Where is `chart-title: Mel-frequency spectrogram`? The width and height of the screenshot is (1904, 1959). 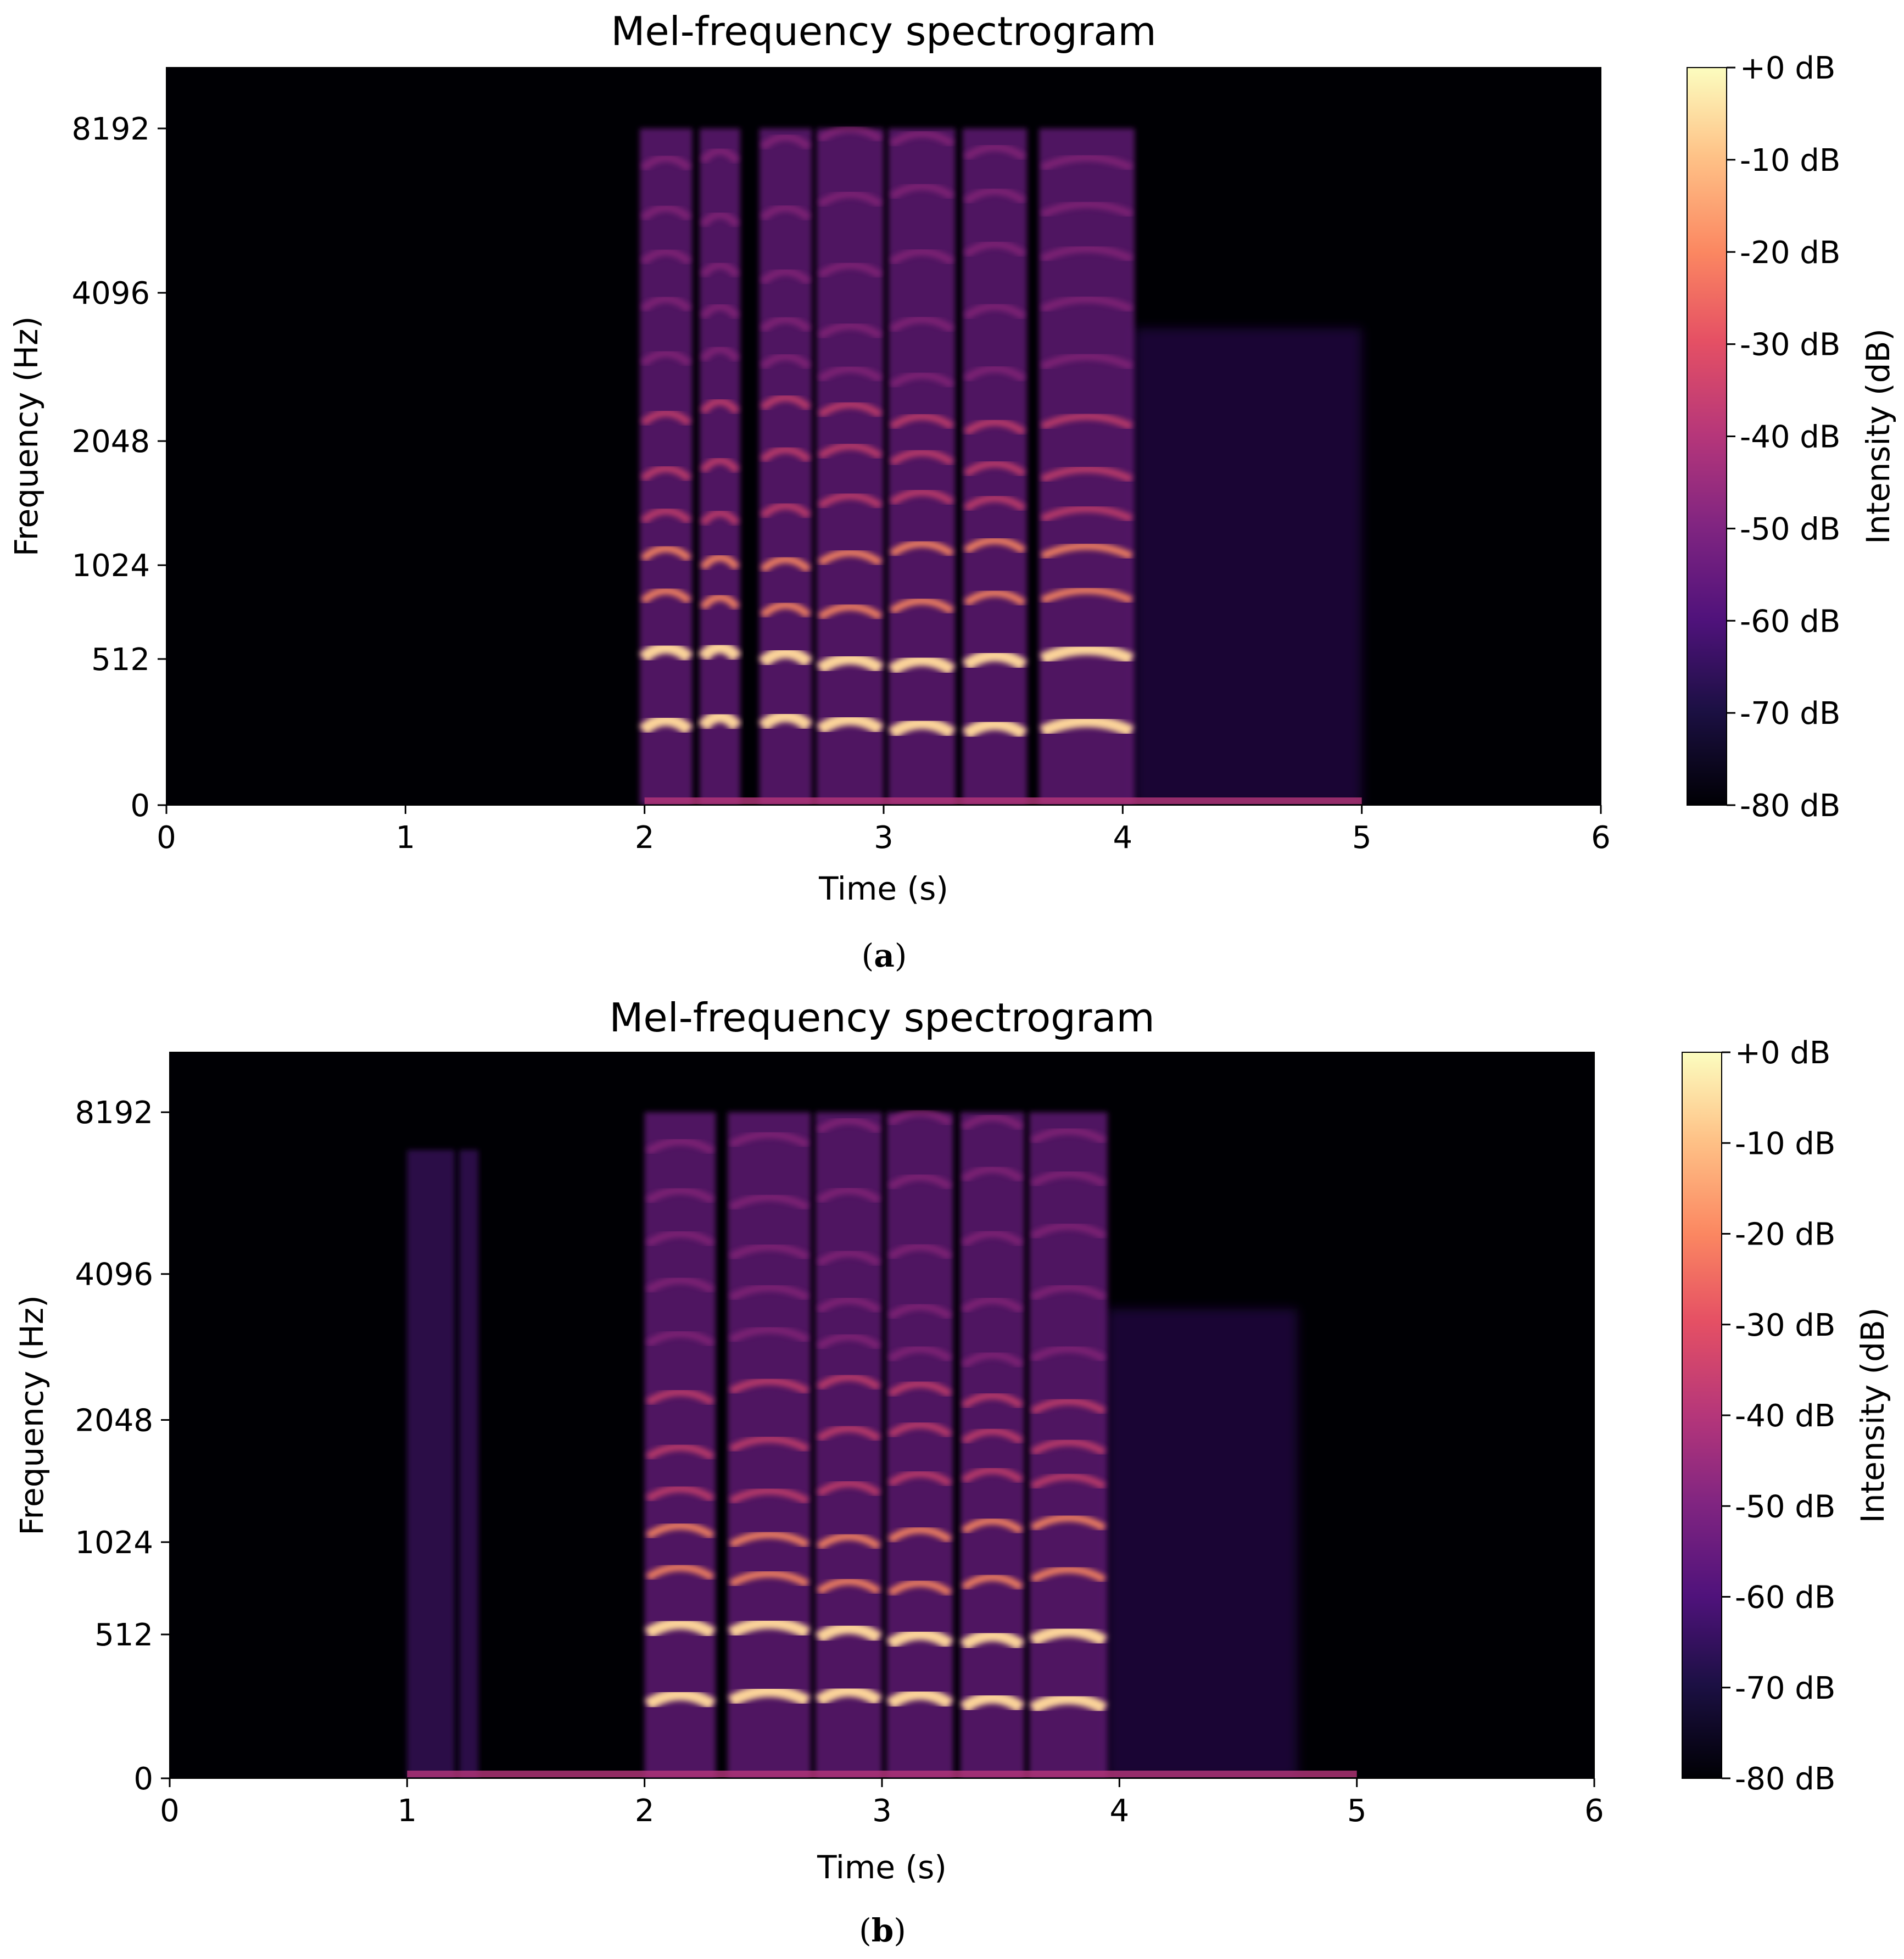 chart-title: Mel-frequency spectrogram is located at coordinates (883, 31).